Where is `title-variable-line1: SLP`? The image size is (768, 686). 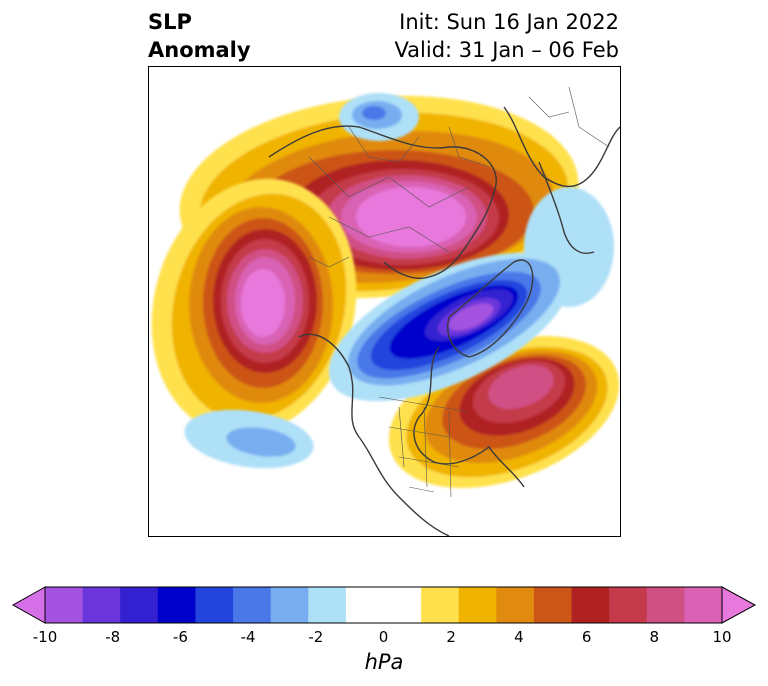
title-variable-line1: SLP is located at coordinates (170, 22).